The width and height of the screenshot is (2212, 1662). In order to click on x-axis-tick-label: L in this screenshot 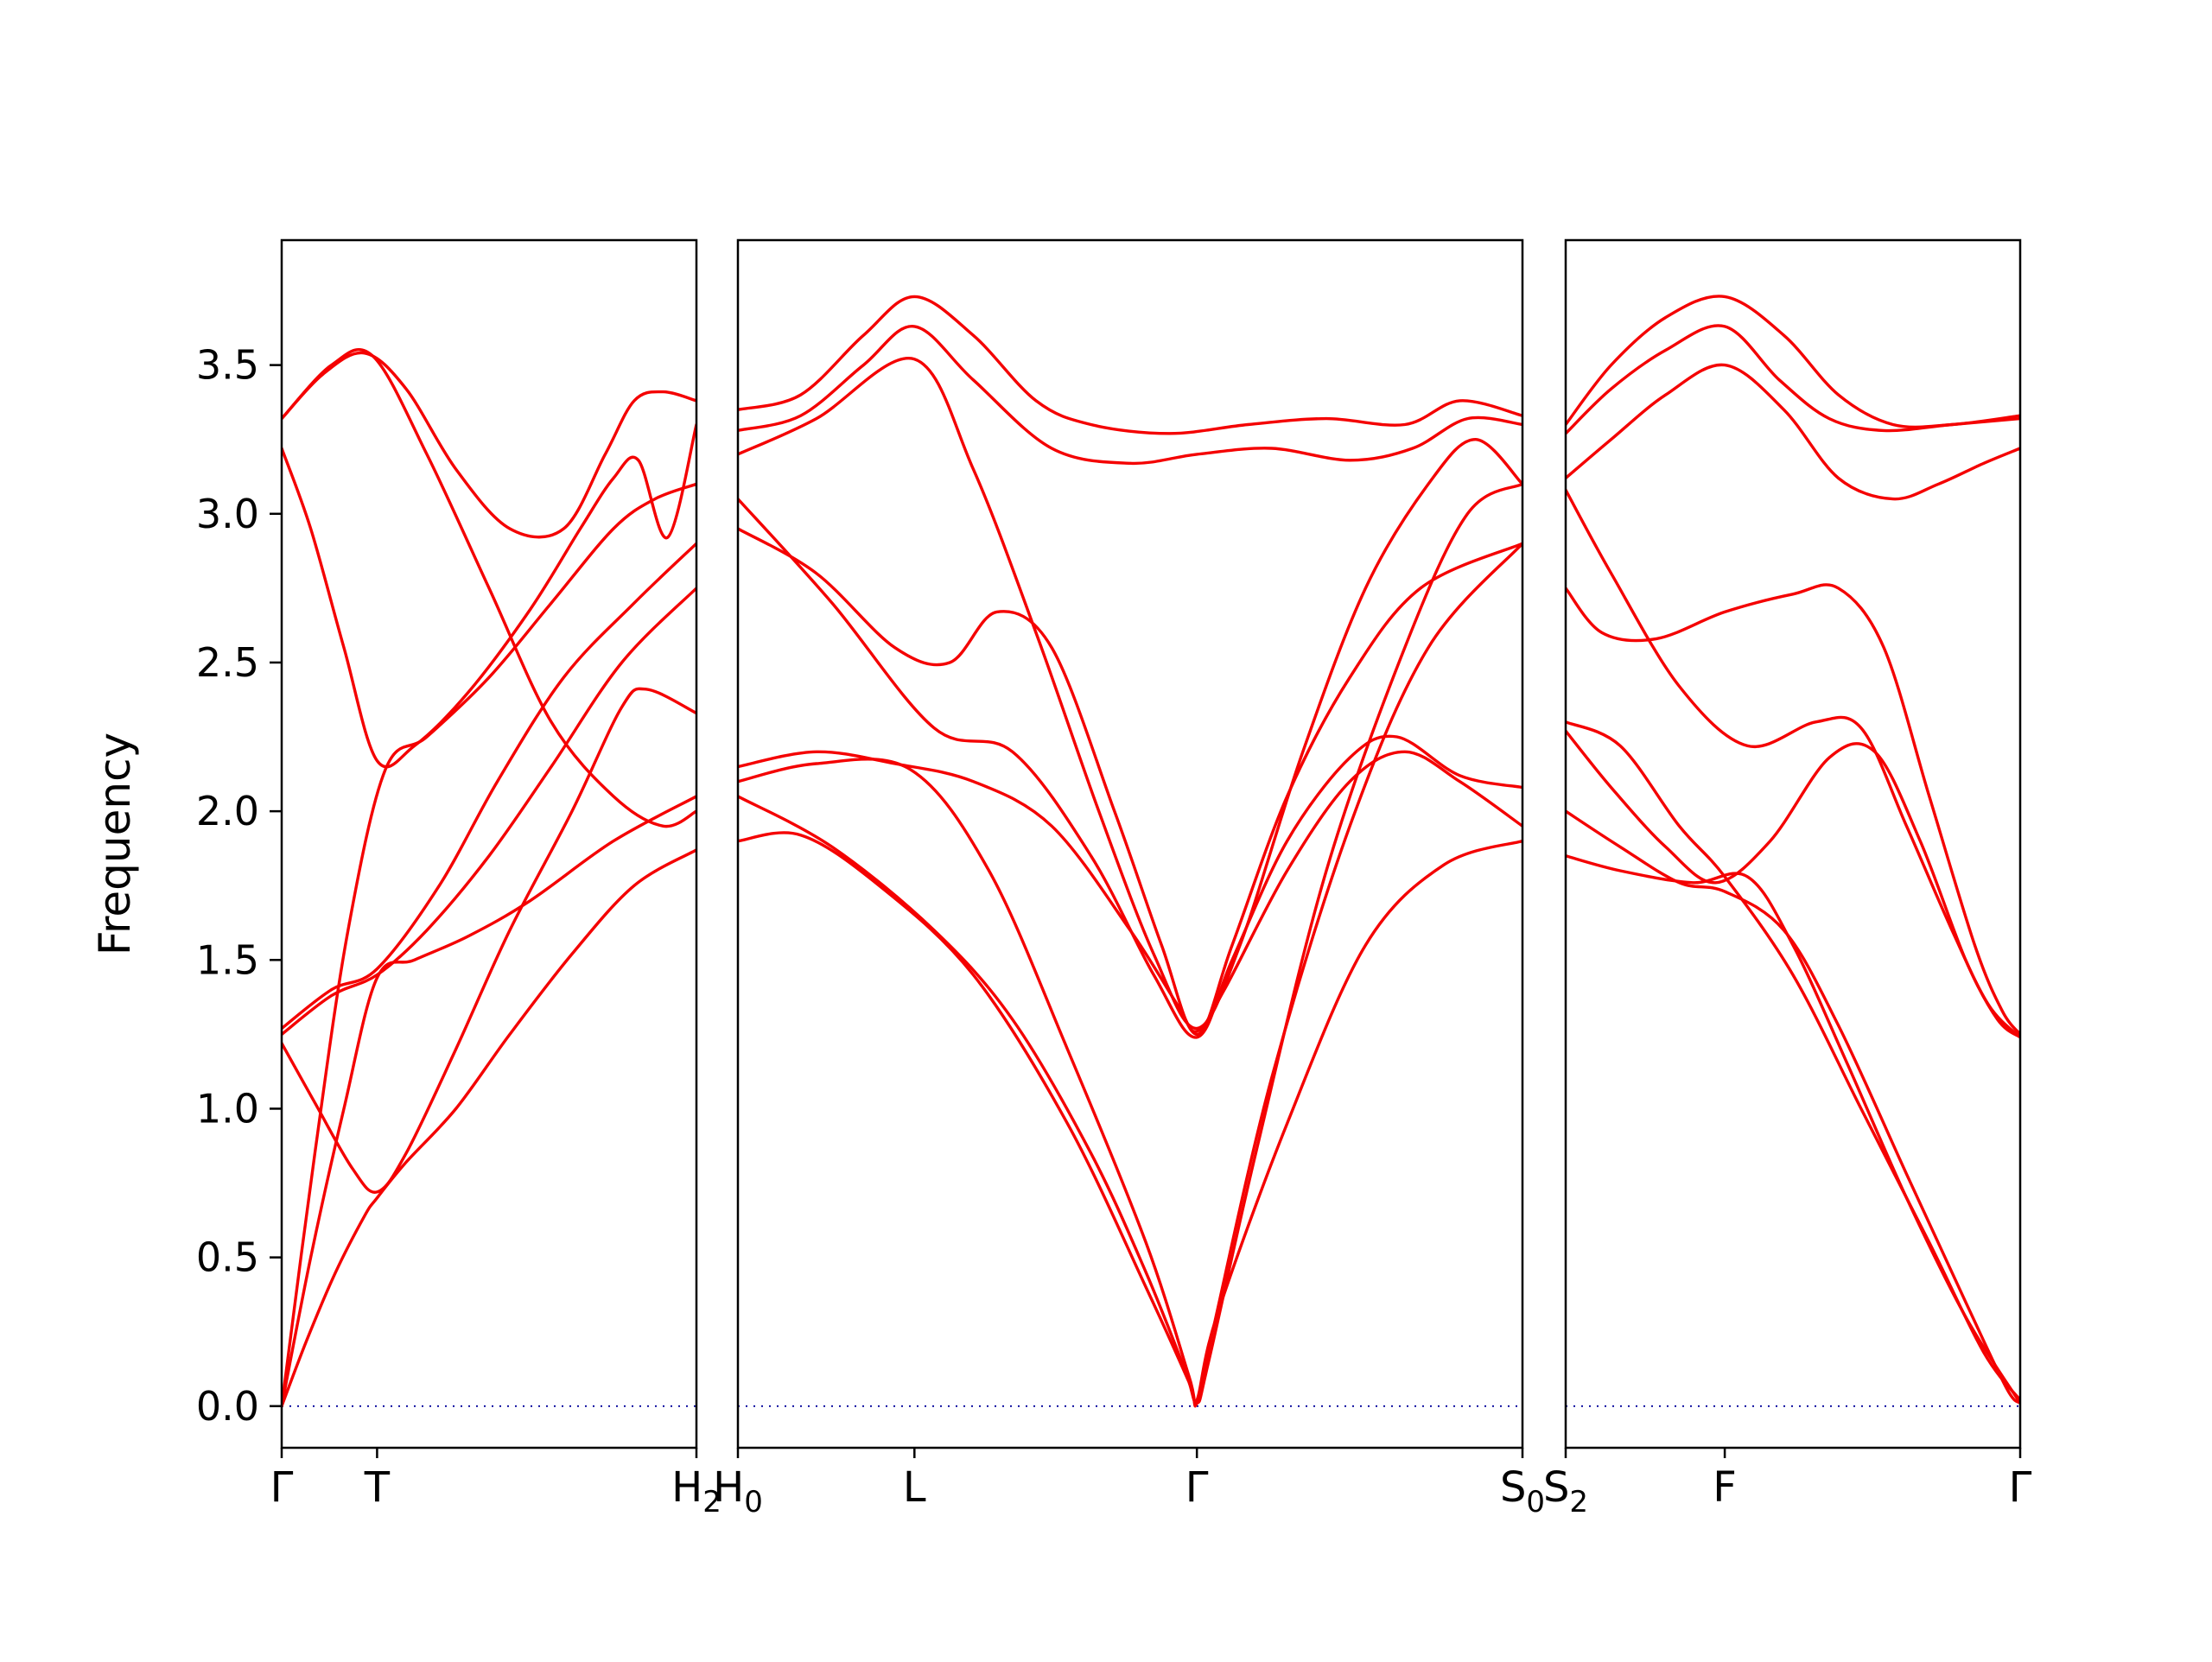, I will do `click(914, 1487)`.